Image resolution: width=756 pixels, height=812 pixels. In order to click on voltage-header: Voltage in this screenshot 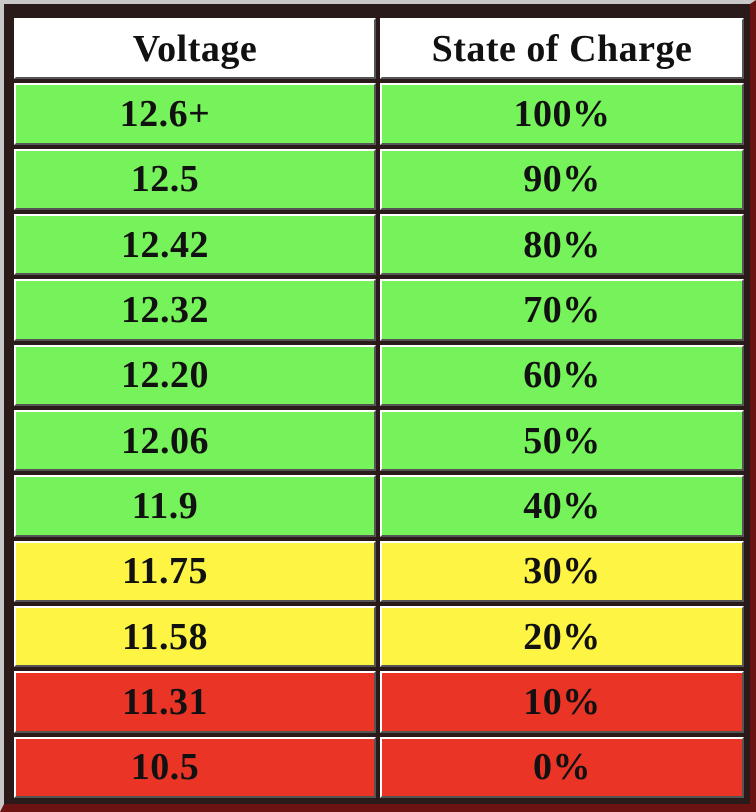, I will do `click(195, 49)`.